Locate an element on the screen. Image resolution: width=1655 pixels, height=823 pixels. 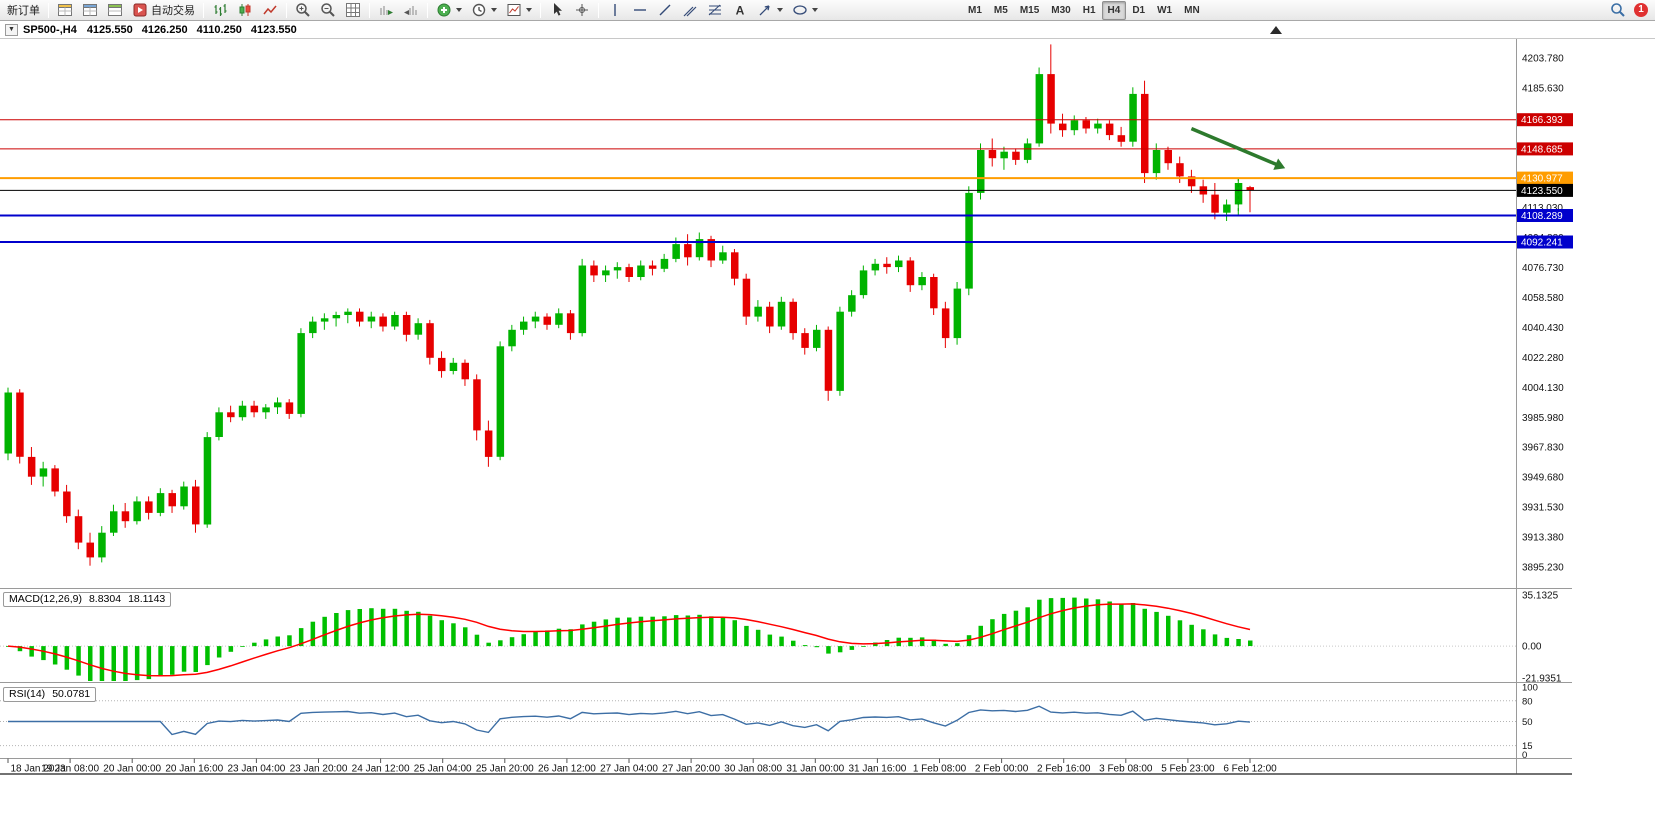
text-tool-button: A is located at coordinates (740, 10).